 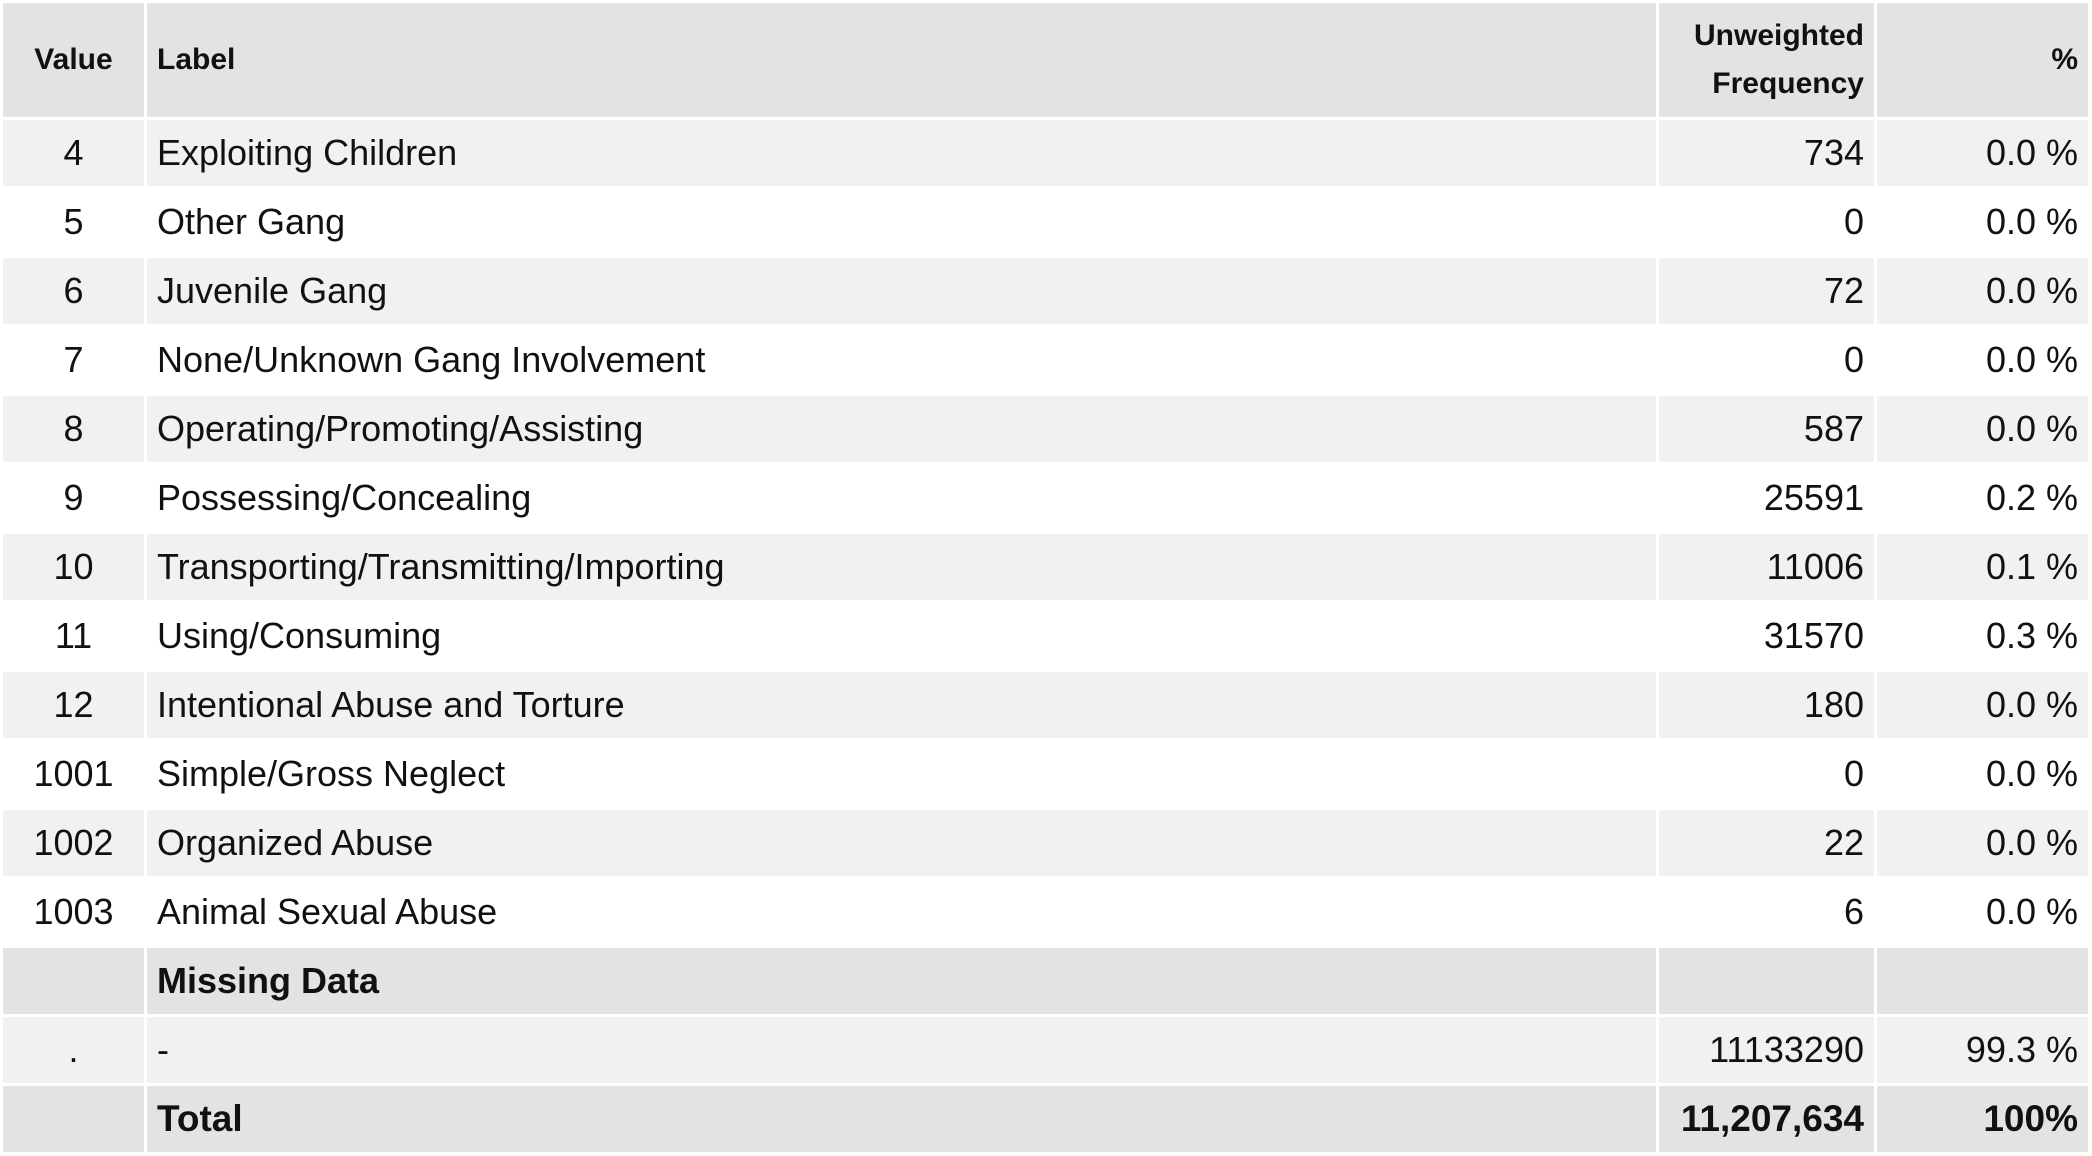 What do you see at coordinates (73, 498) in the screenshot?
I see `cell-value: 9` at bounding box center [73, 498].